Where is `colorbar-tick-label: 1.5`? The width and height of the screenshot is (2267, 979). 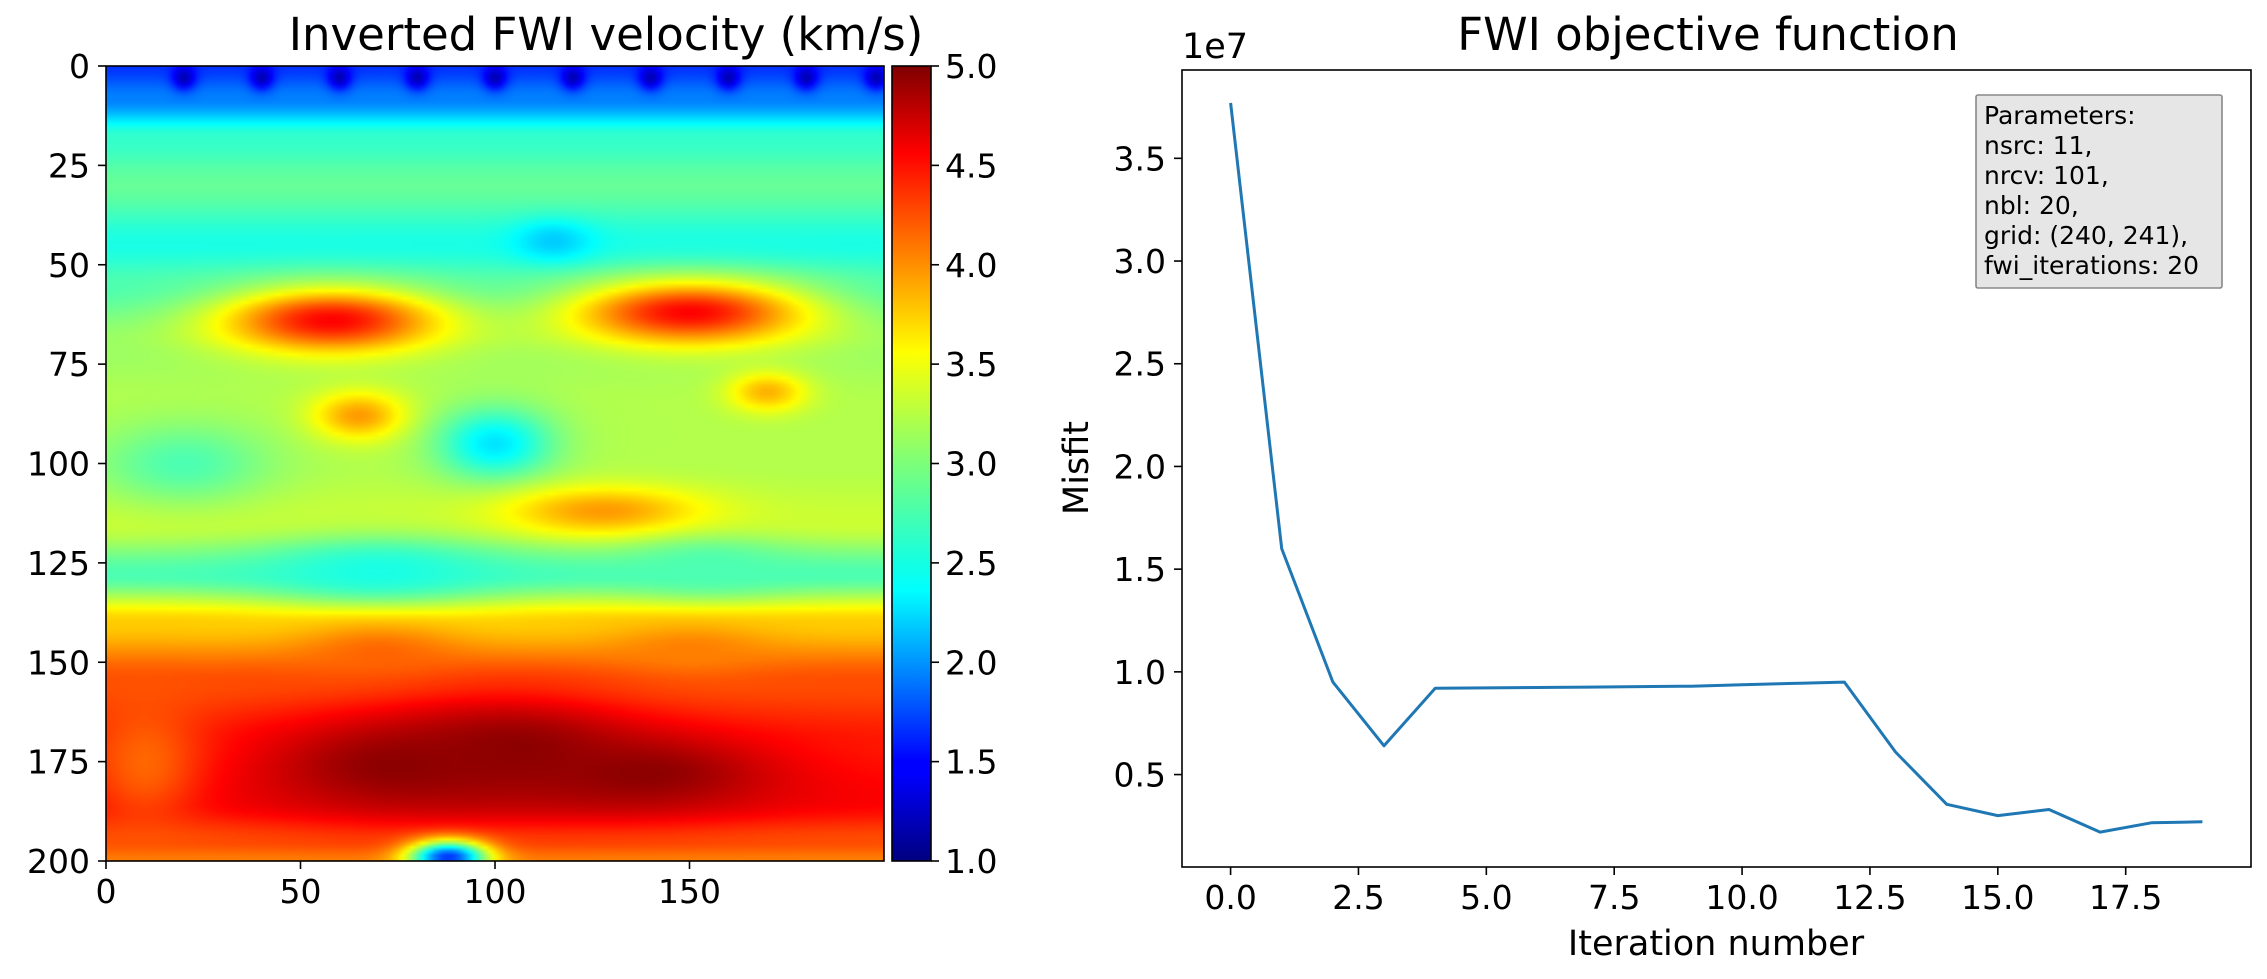
colorbar-tick-label: 1.5 is located at coordinates (971, 762).